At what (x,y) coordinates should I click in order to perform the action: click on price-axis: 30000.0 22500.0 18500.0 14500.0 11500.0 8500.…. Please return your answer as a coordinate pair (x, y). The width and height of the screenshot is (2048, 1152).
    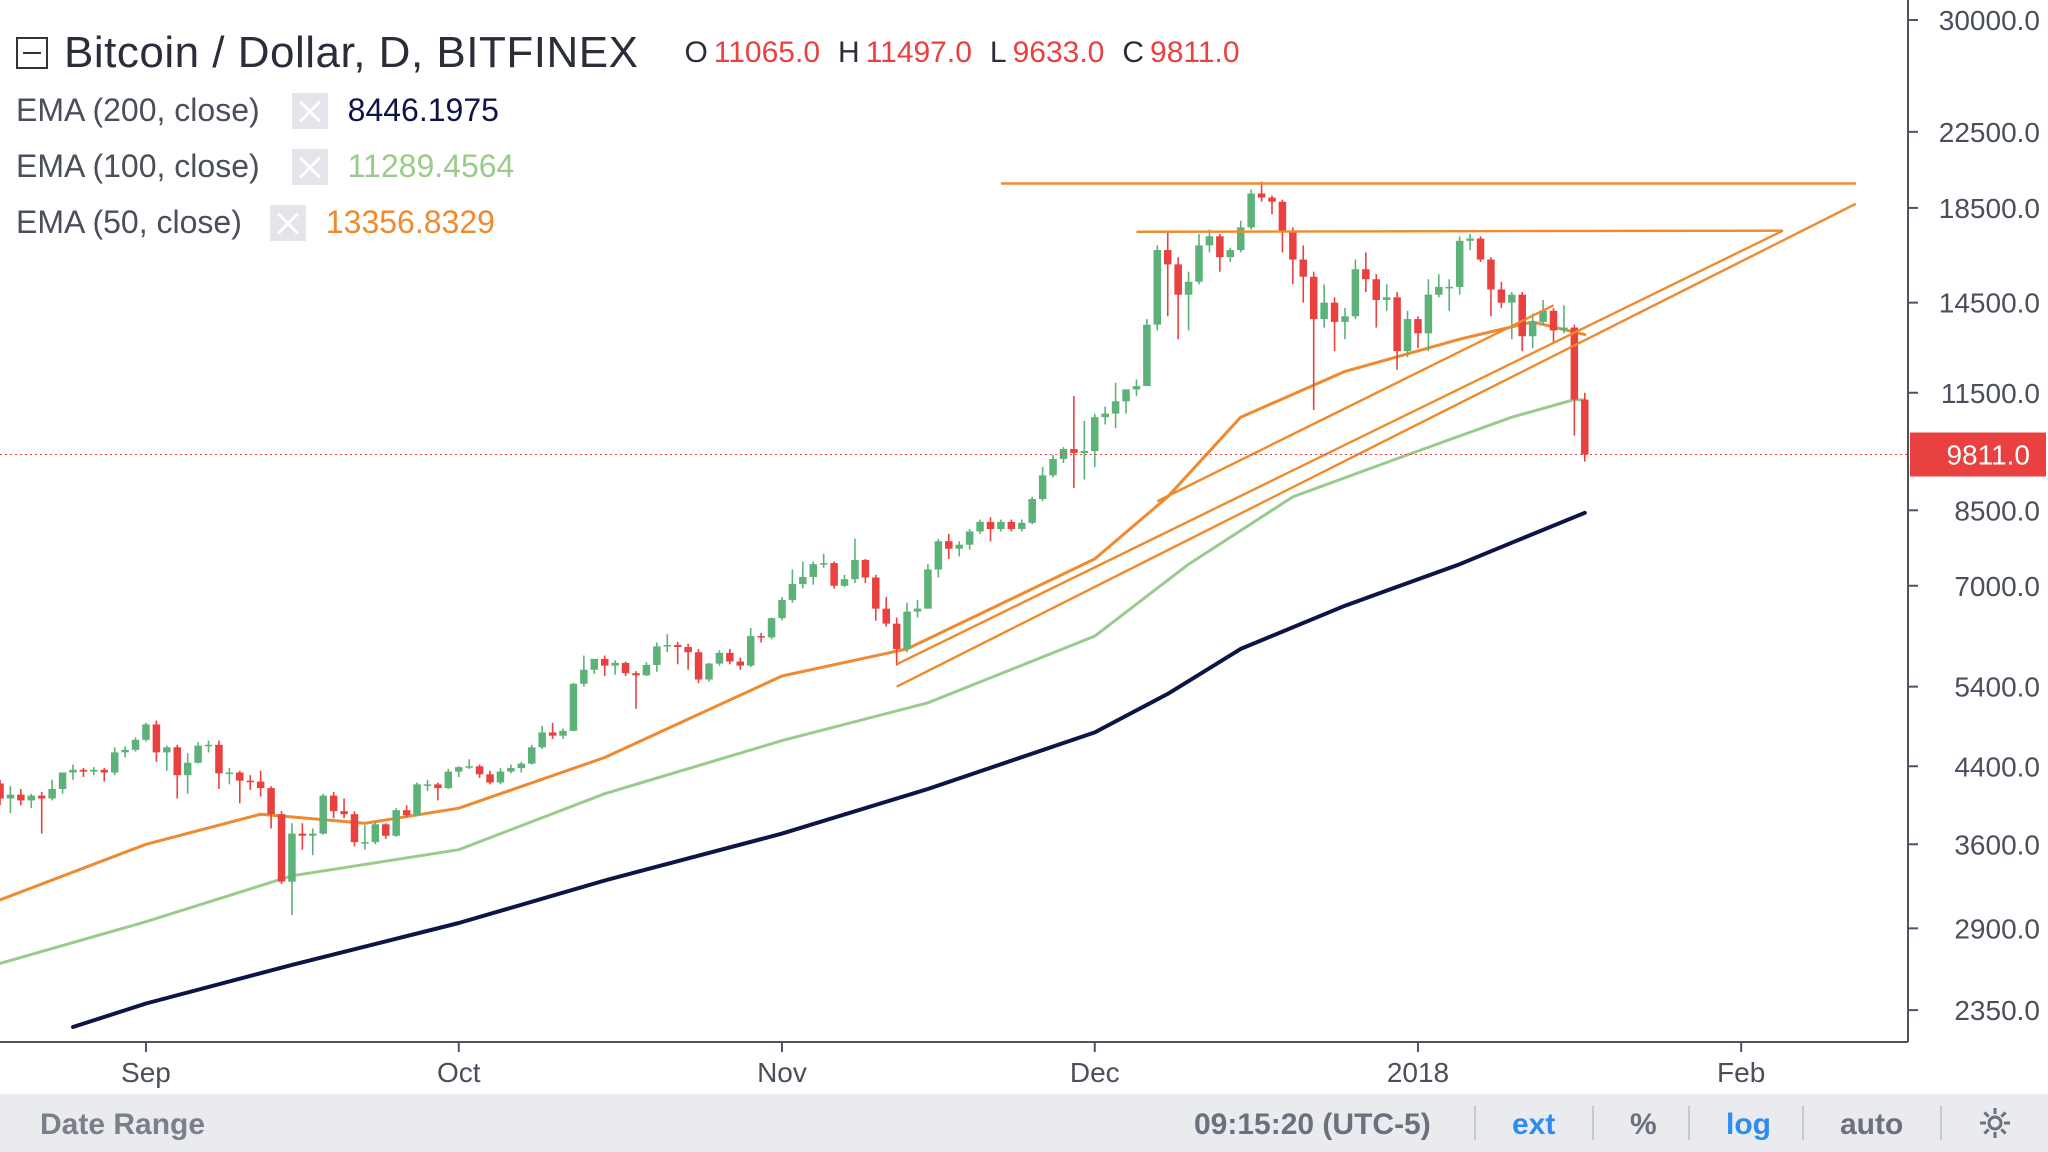
    Looking at the image, I should click on (1974, 515).